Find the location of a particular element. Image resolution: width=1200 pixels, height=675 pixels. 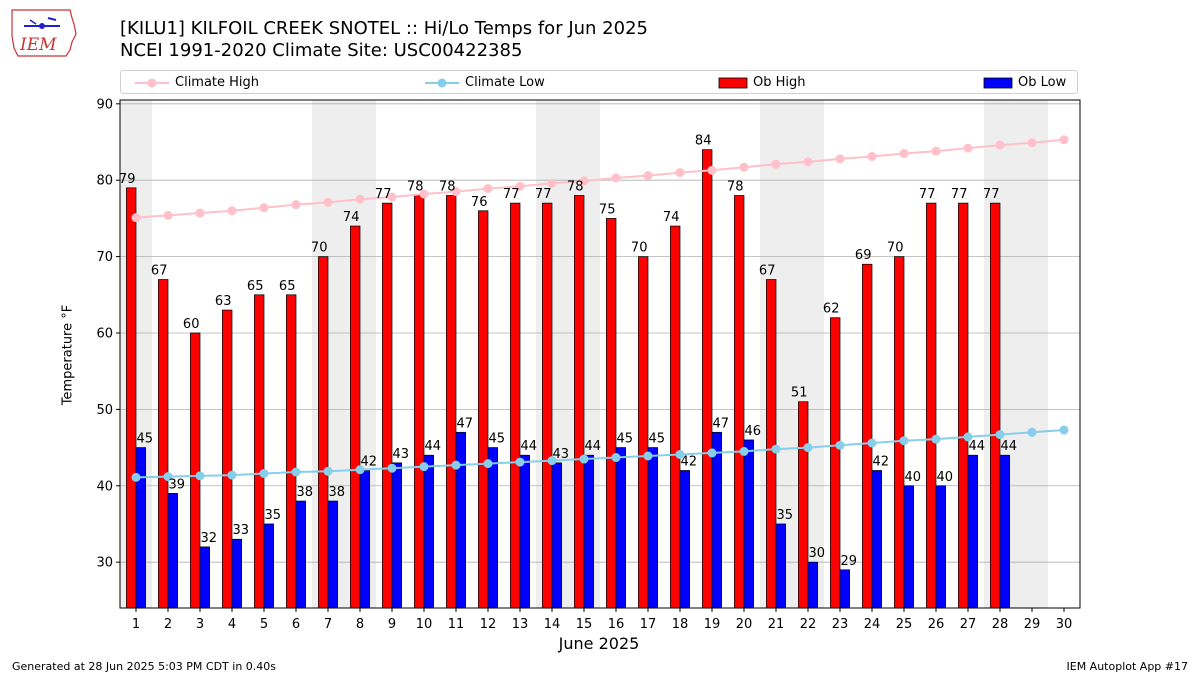

ob-low-label: 40 is located at coordinates (945, 477).